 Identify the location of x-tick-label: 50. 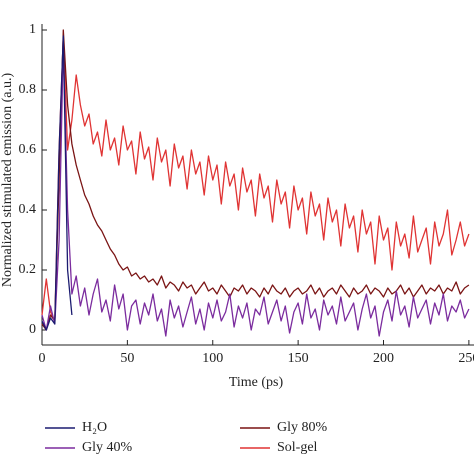
(127, 358).